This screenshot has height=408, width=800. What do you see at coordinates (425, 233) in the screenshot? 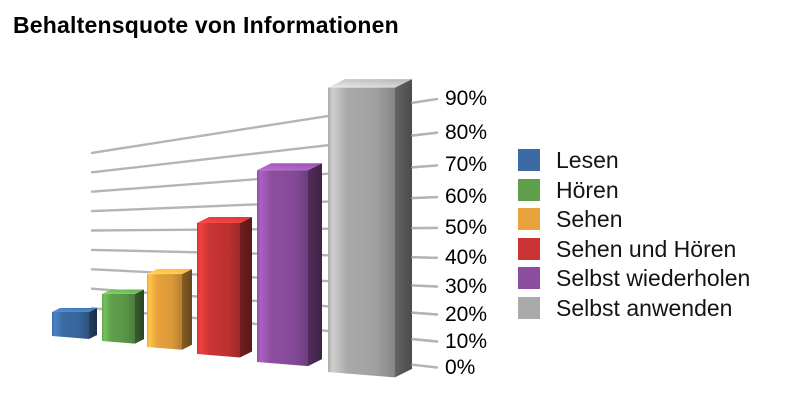
I see `axis-ticks` at bounding box center [425, 233].